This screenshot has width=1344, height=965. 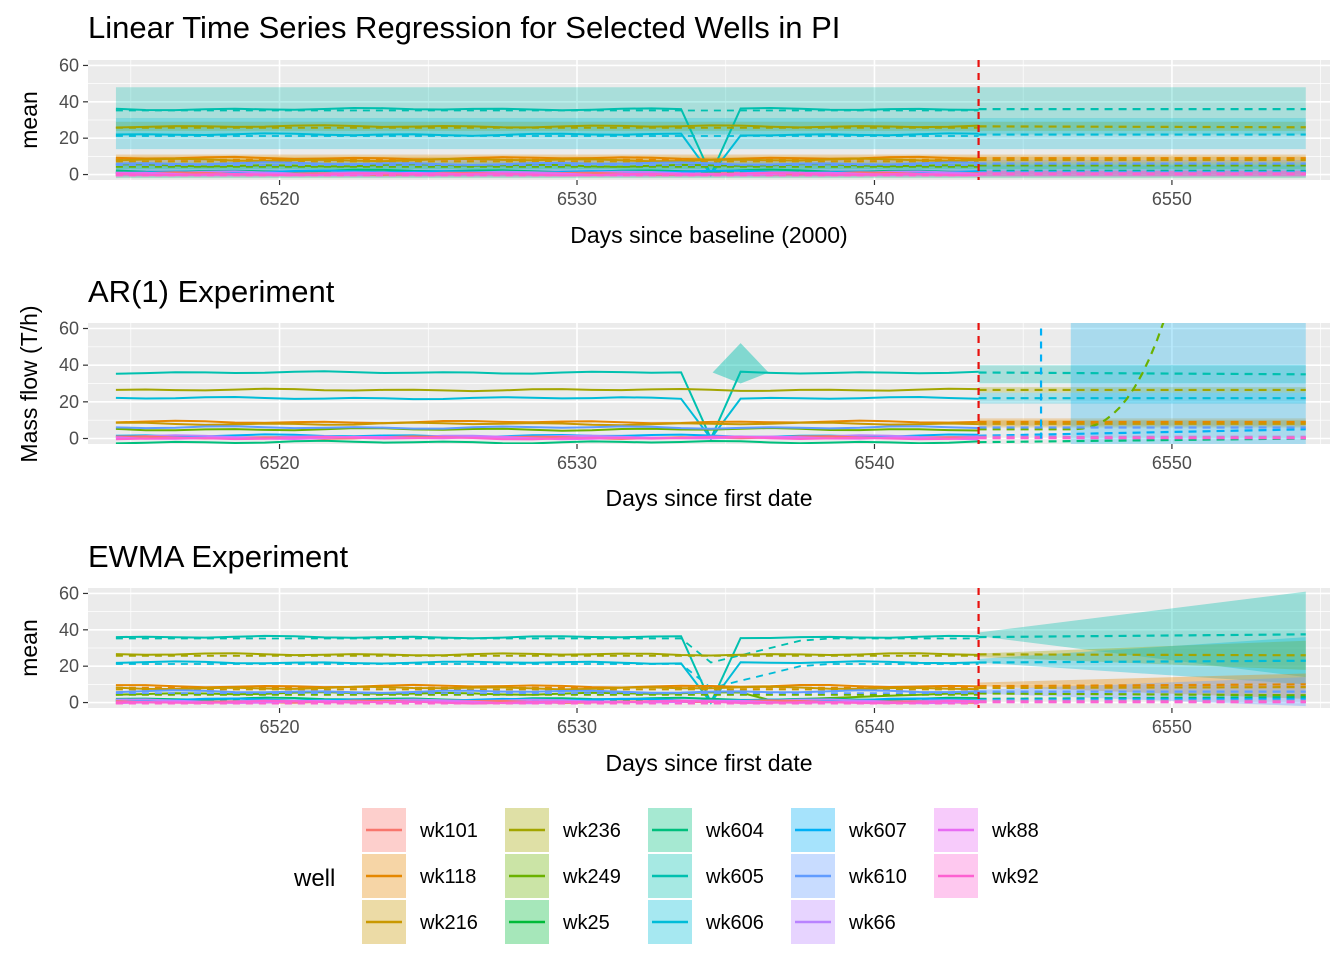 What do you see at coordinates (740, 363) in the screenshot?
I see `uncertainty-spike-wk605` at bounding box center [740, 363].